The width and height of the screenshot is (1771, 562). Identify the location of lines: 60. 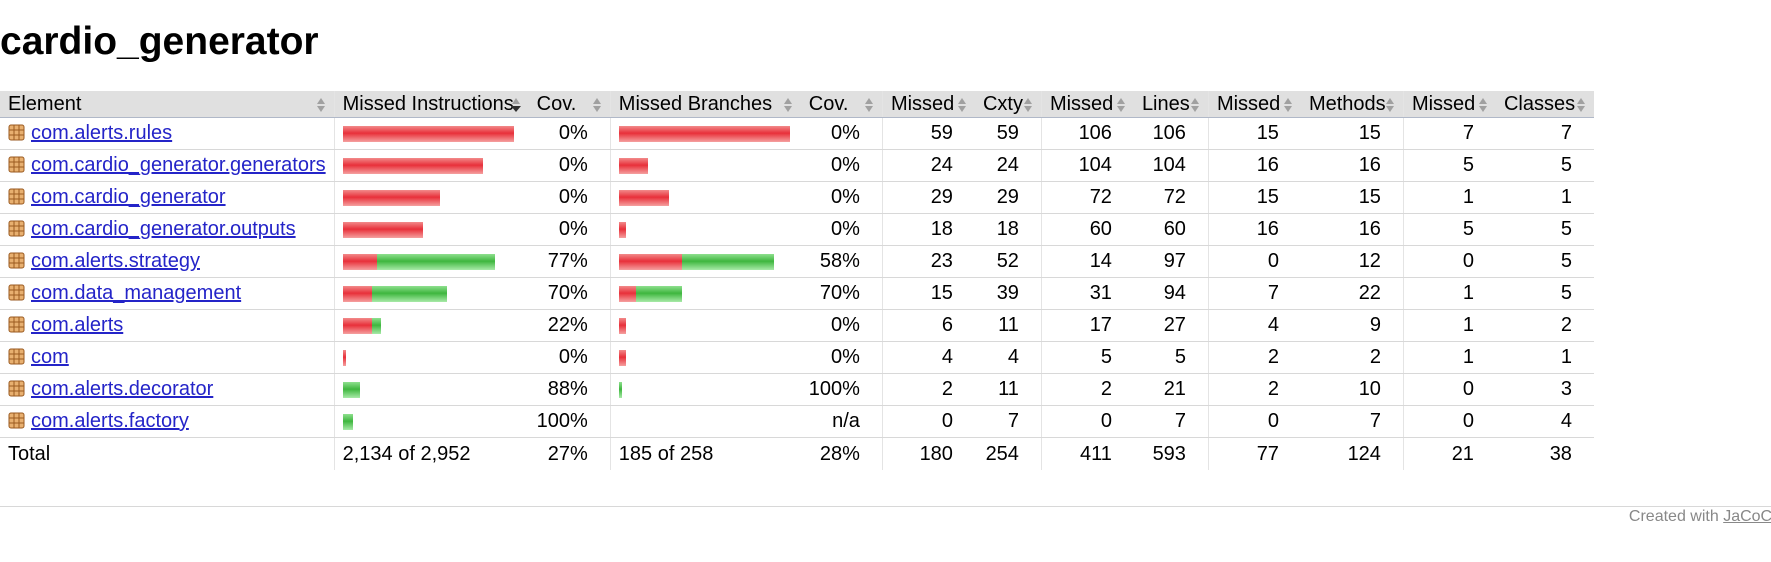
(1171, 229).